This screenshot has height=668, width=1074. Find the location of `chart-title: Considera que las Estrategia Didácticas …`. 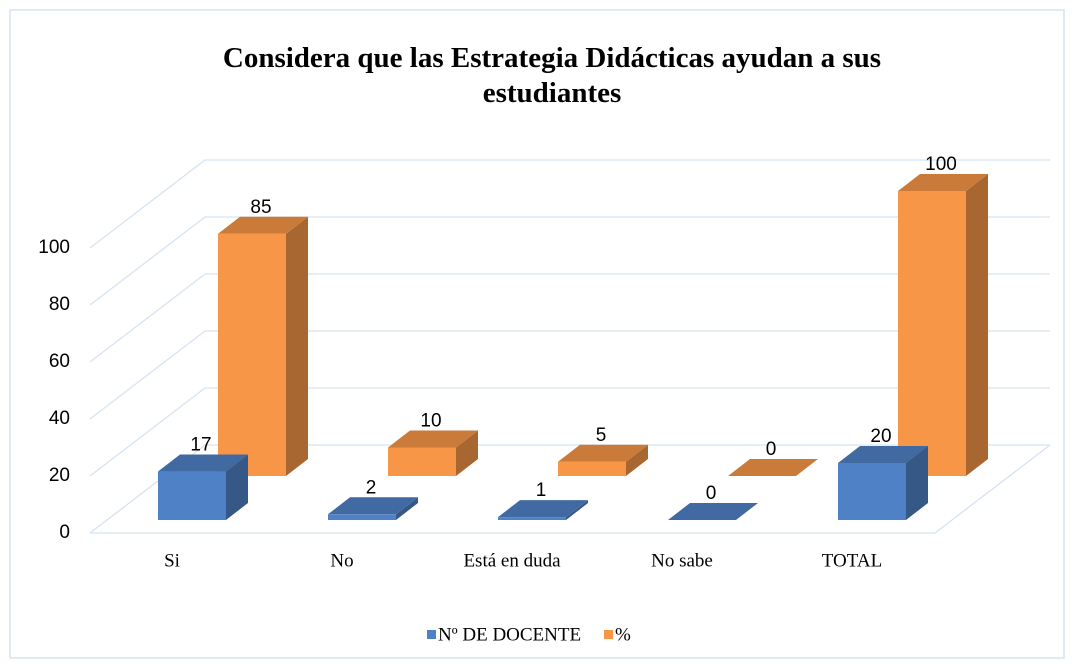

chart-title: Considera que las Estrategia Didácticas … is located at coordinates (552, 75).